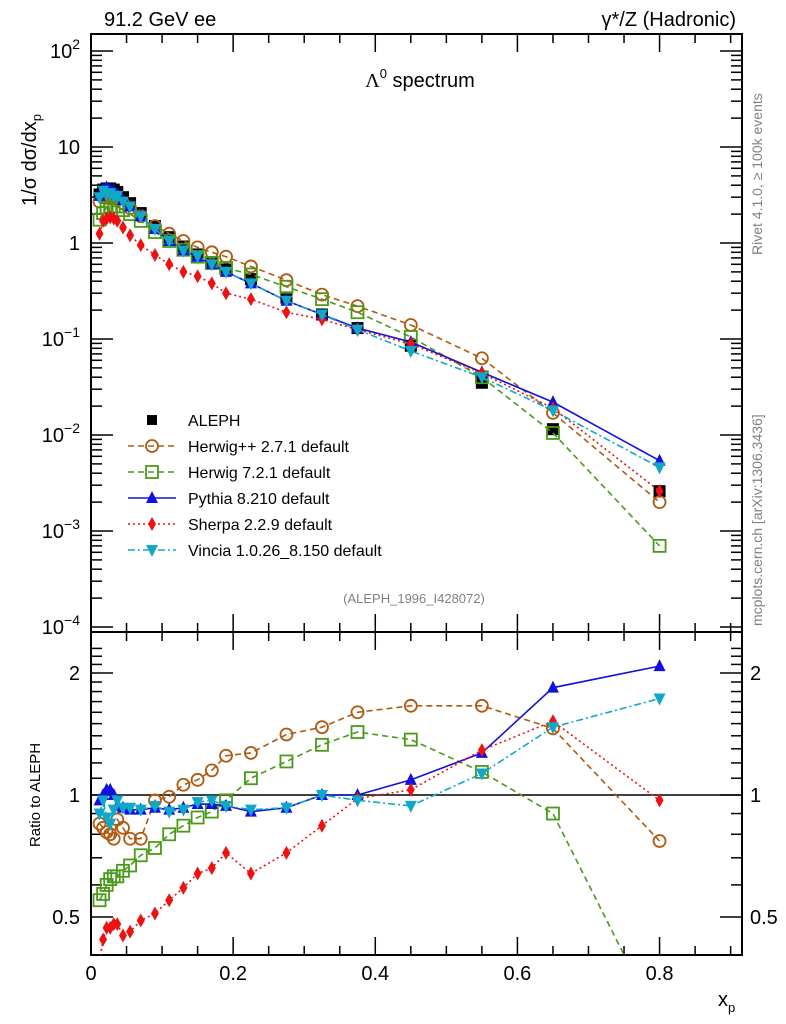  Describe the element at coordinates (269, 447) in the screenshot. I see `legend-label: Herwig++ 2.7.1 default` at that location.